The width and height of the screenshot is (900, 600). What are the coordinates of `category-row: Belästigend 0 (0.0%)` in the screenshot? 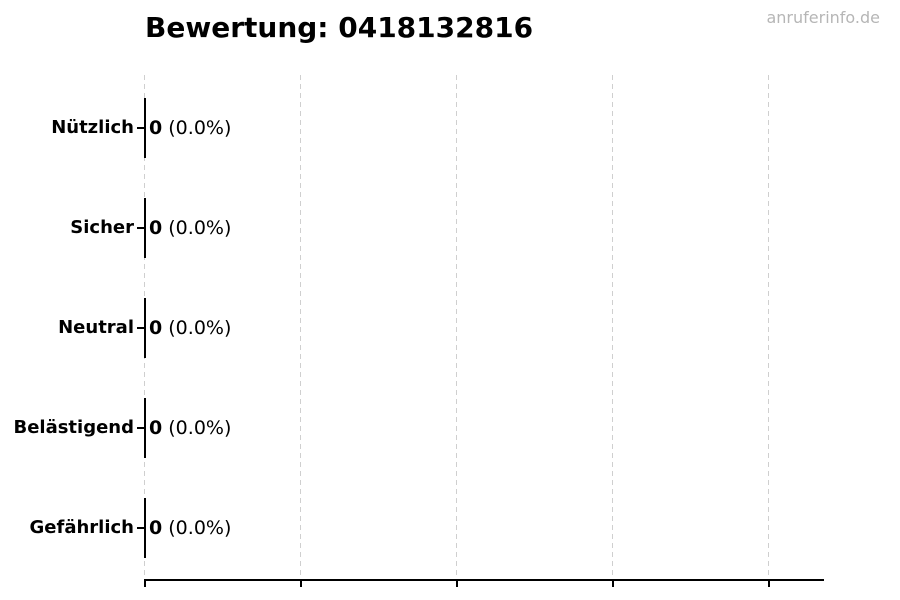 It's located at (450, 428).